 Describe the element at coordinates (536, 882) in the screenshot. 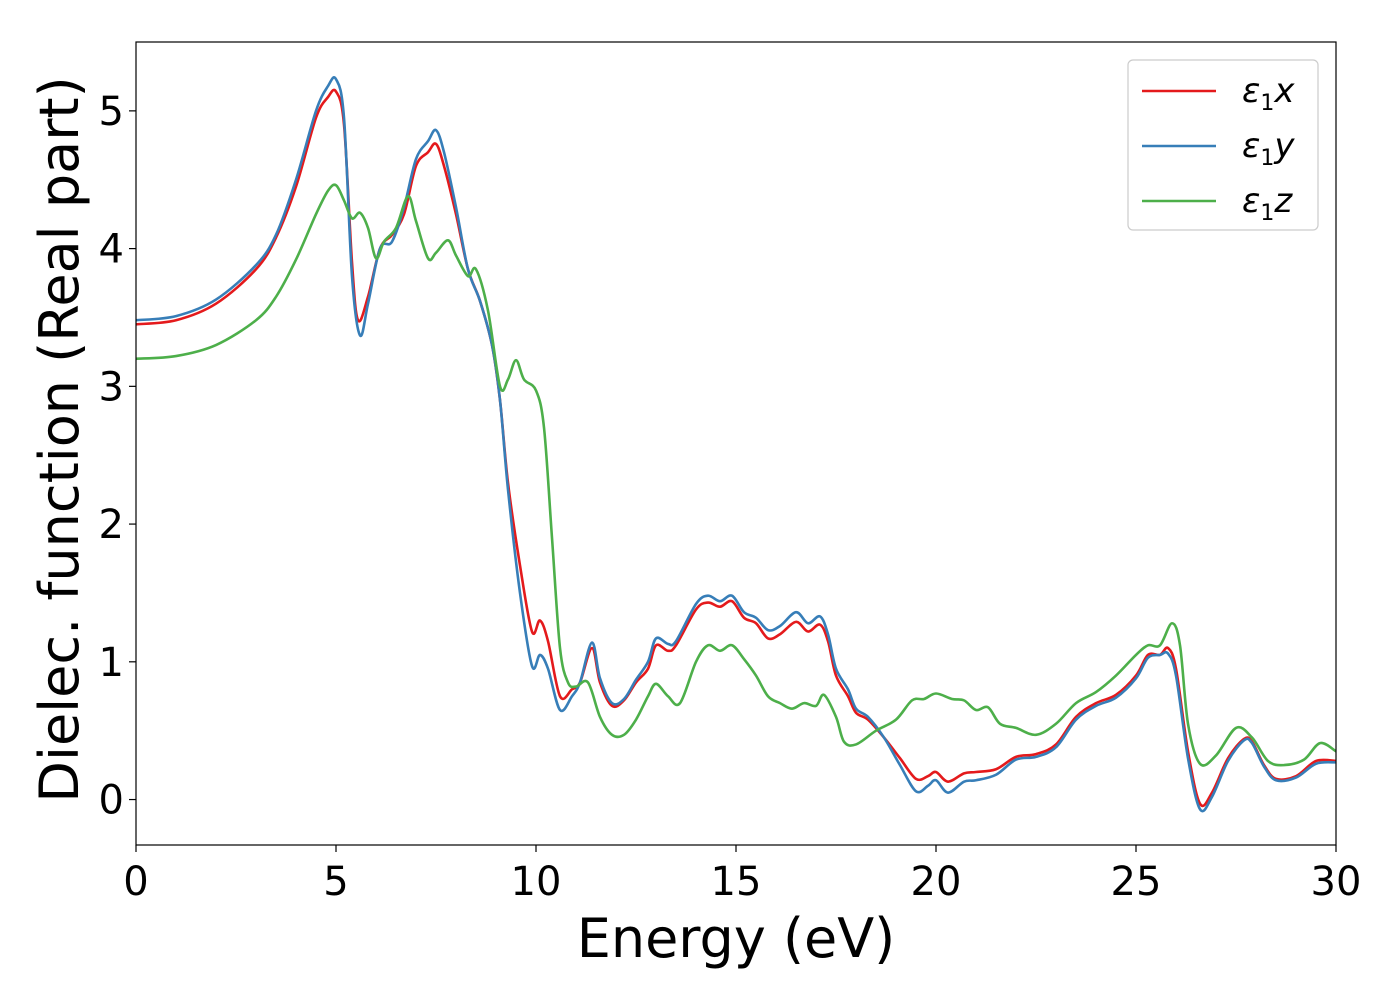

I see `x-tick-label: 10` at that location.